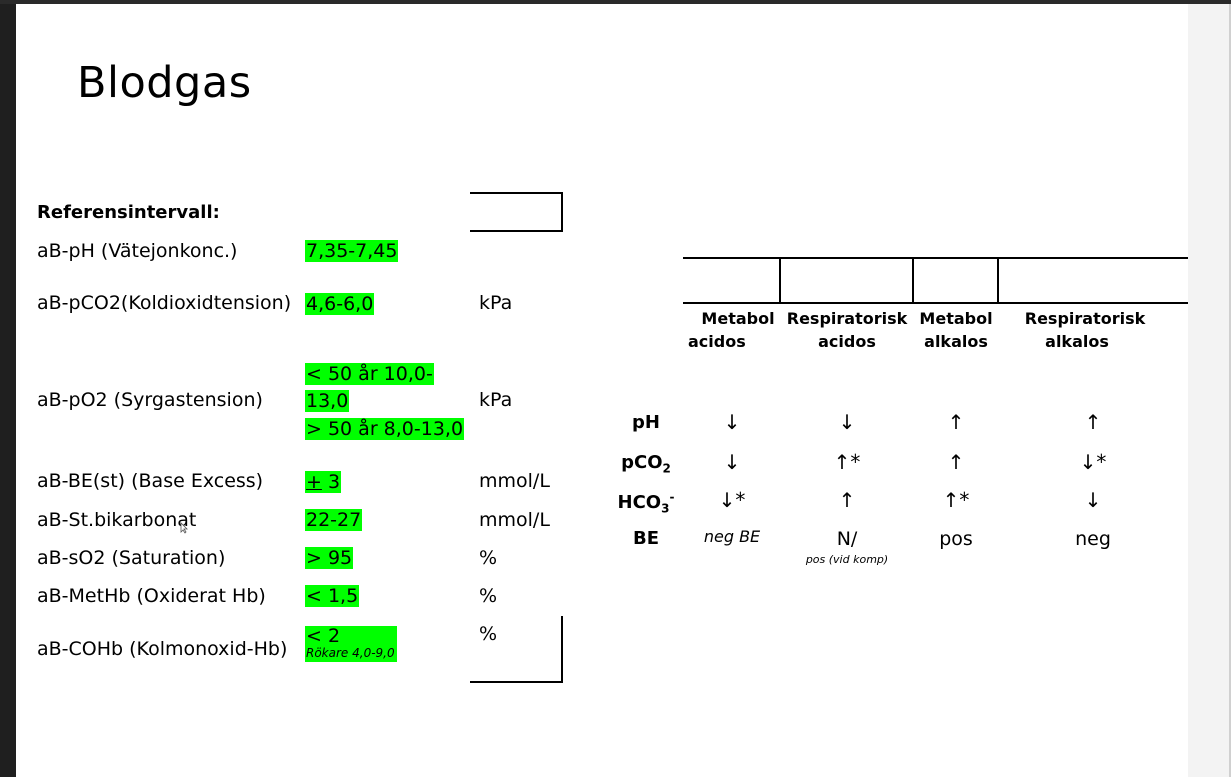  I want to click on ref-value-methb: < 1,5, so click(332, 596).